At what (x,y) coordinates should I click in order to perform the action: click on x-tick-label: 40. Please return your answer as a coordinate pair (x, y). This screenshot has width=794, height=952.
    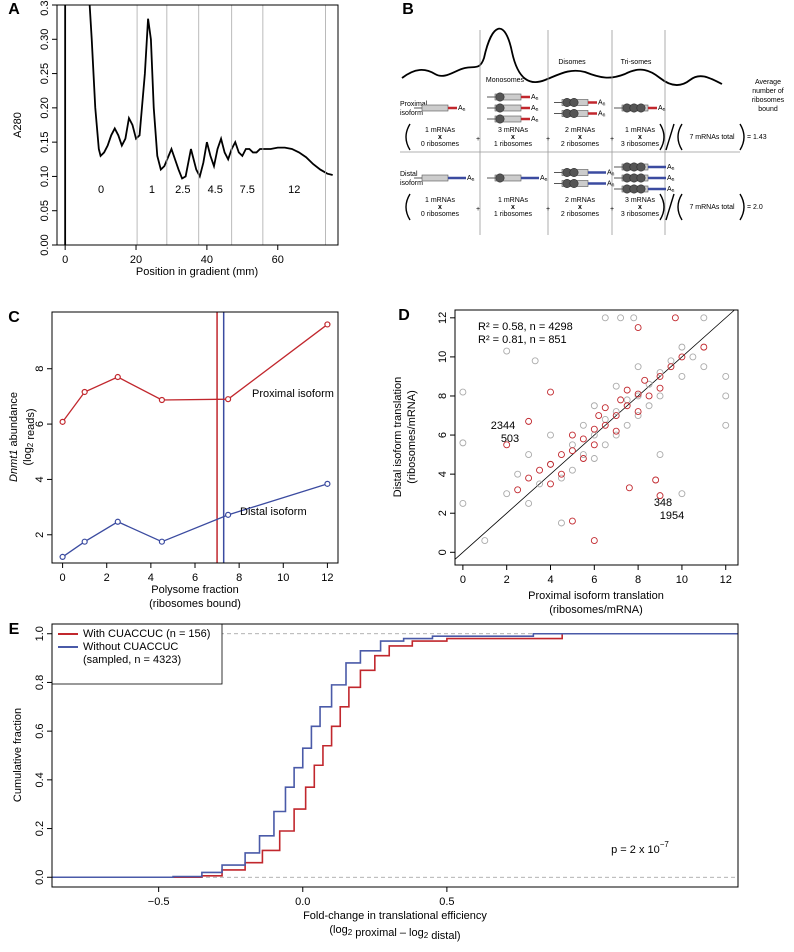
    Looking at the image, I should click on (207, 260).